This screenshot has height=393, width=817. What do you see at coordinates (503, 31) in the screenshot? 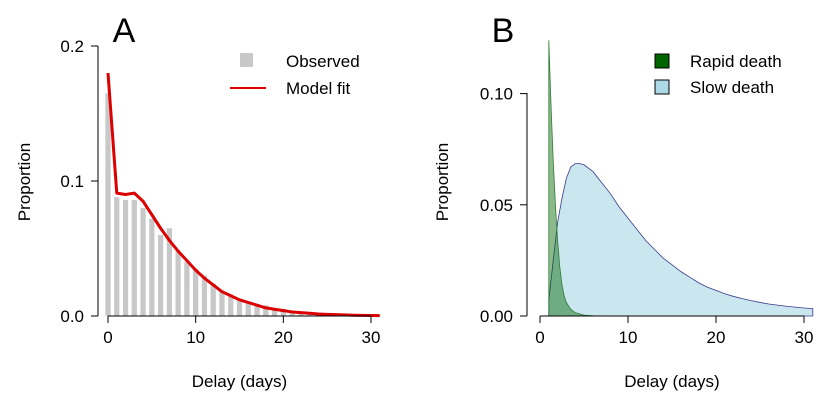
I see `panel-label: B` at bounding box center [503, 31].